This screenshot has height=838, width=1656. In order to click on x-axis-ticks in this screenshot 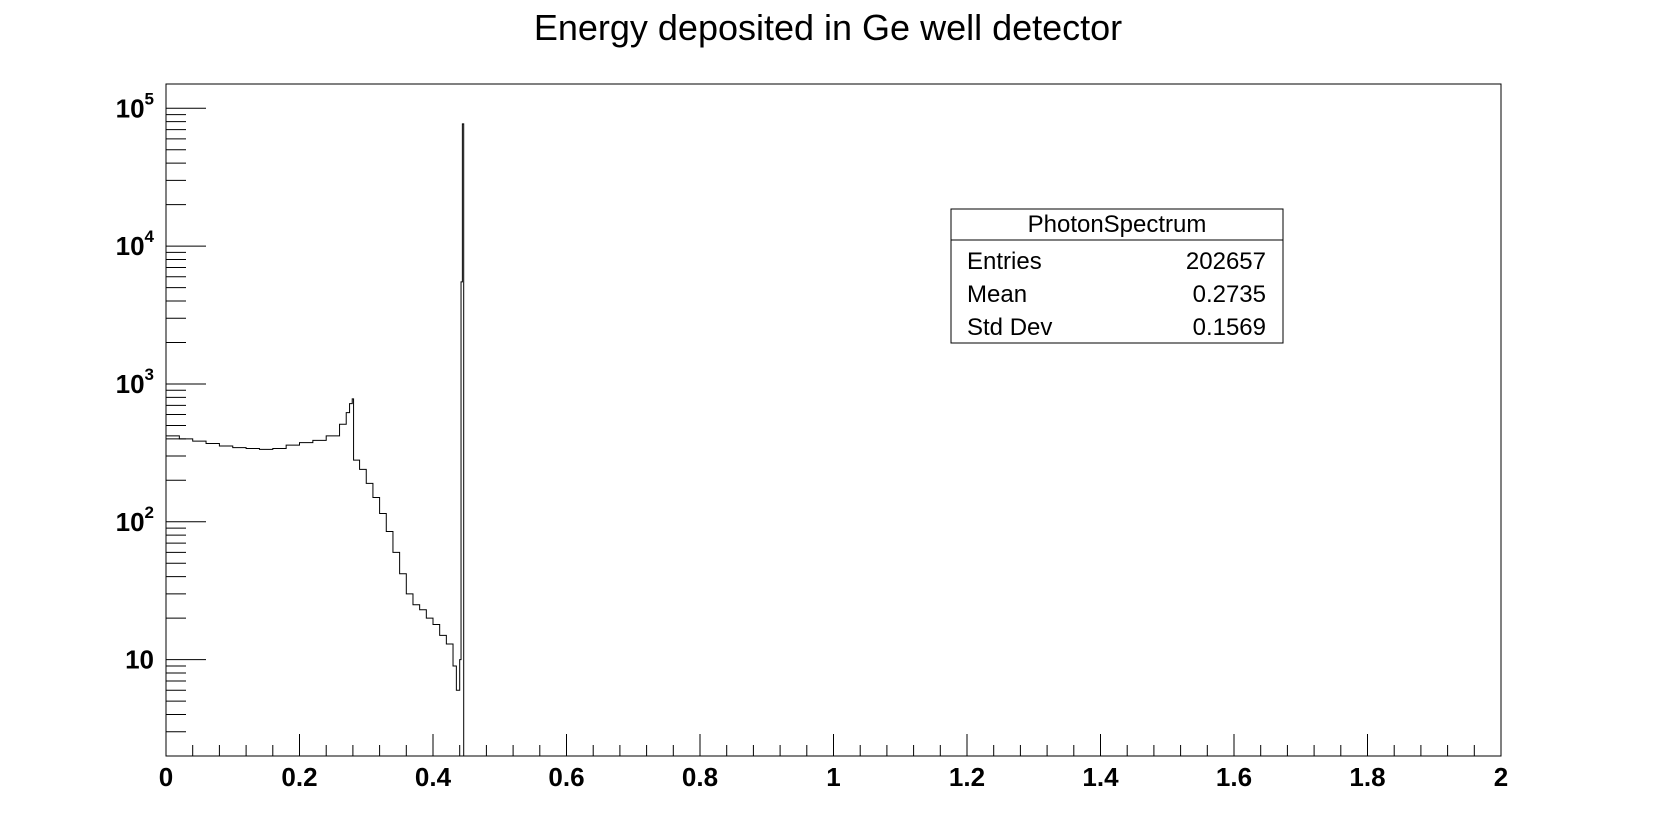, I will do `click(833, 745)`.